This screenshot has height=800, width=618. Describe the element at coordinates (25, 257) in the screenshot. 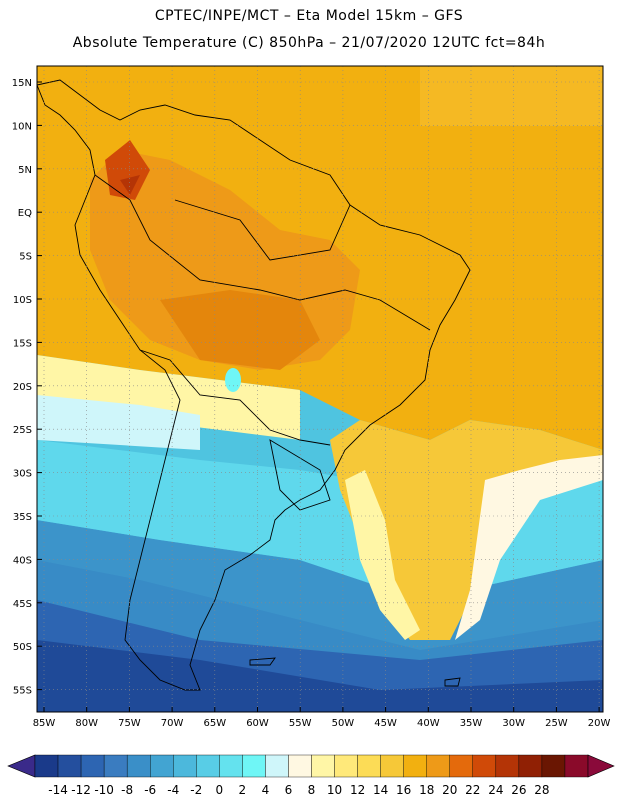

I see `lat-label: 5S` at that location.